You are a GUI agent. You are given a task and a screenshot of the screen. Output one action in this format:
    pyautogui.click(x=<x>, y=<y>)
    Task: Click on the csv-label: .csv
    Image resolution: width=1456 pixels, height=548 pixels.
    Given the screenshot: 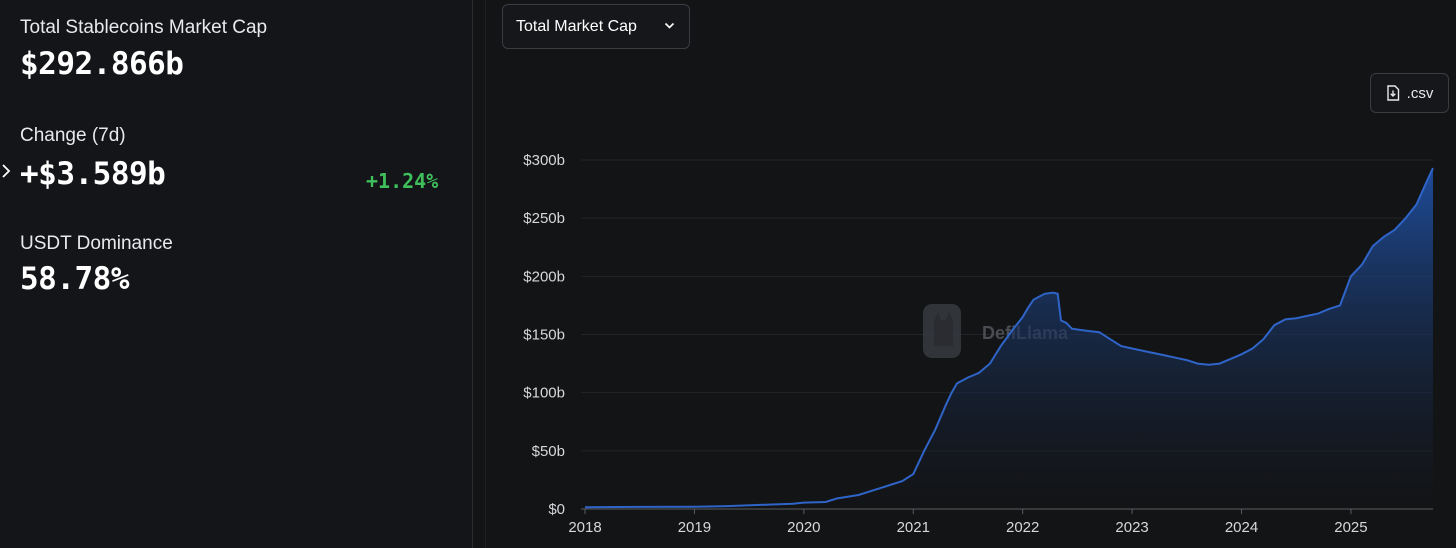 What is the action you would take?
    pyautogui.click(x=1420, y=93)
    